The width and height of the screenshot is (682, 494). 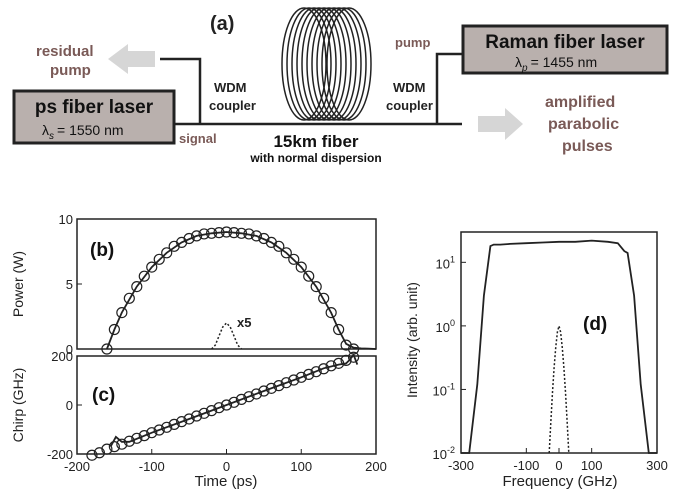 I want to click on wdm-right-label-line1: WDM, so click(x=409, y=87).